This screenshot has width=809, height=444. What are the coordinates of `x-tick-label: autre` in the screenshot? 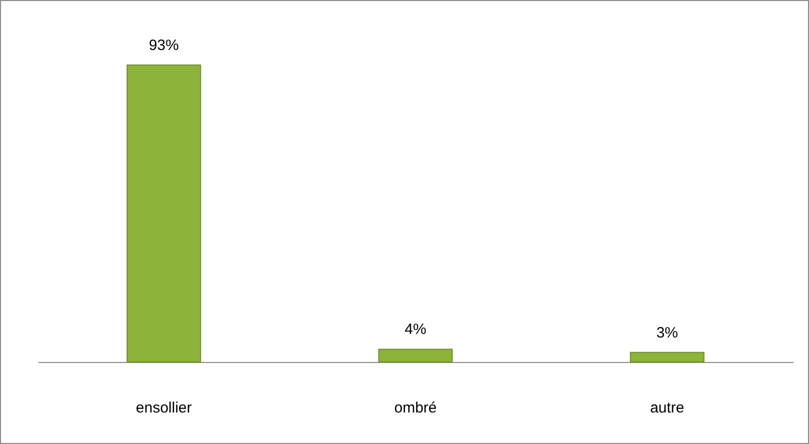 It's located at (667, 408).